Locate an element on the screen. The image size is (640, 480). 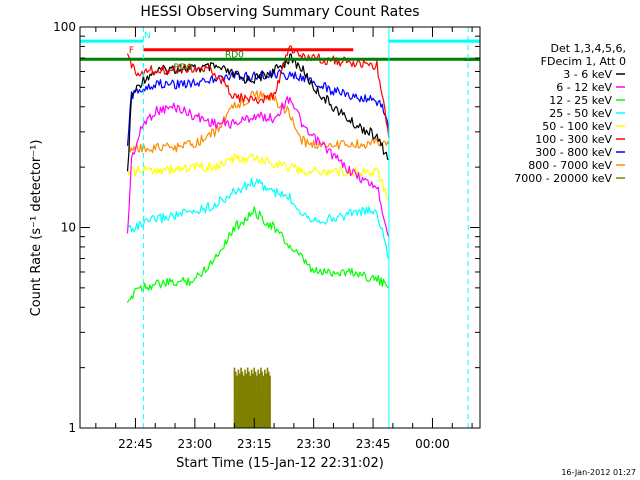
y-tick-label: 1 is located at coordinates (72, 428).